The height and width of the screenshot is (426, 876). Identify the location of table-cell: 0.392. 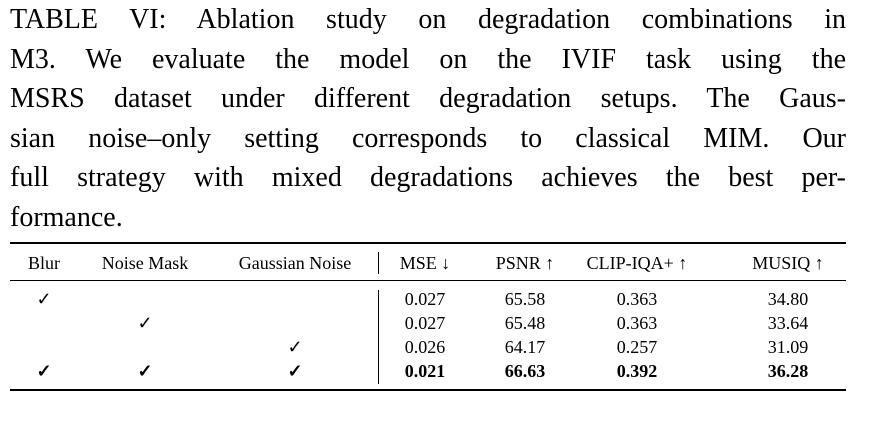
(637, 371).